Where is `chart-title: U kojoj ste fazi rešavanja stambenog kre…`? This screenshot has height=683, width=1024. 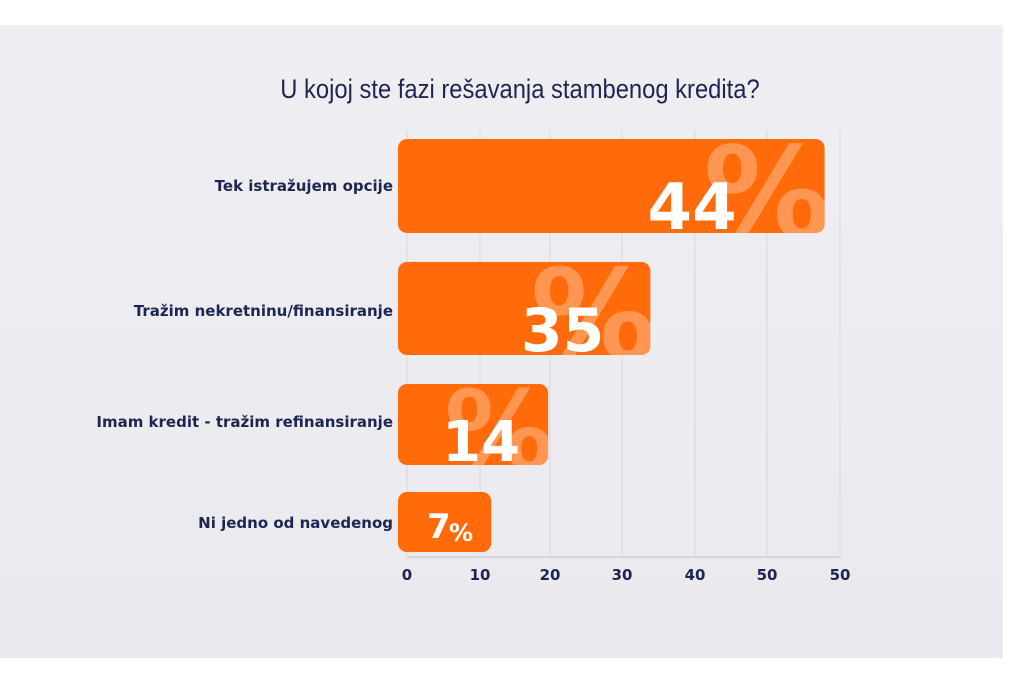
chart-title: U kojoj ste fazi rešavanja stambenog kre… is located at coordinates (520, 89).